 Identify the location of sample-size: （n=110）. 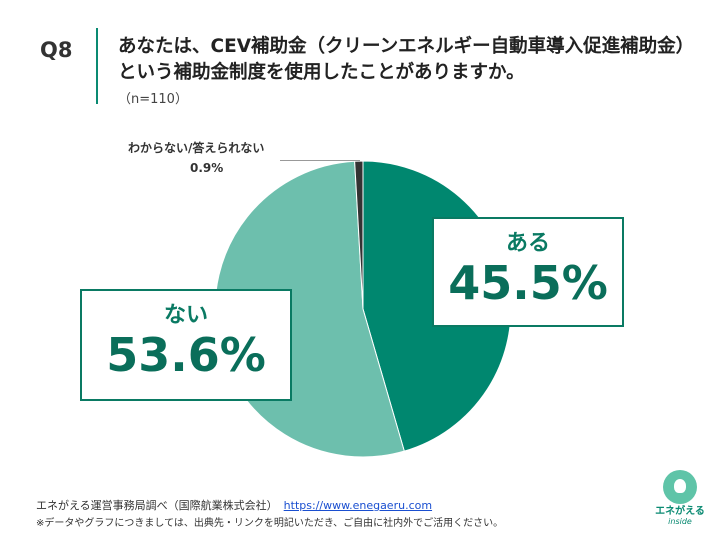
(153, 99).